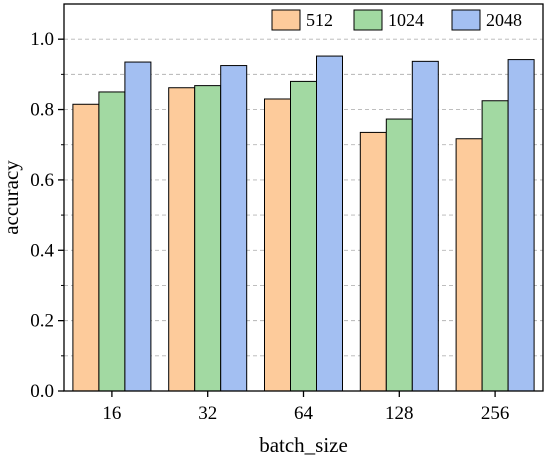 This screenshot has height=462, width=550. I want to click on y-axis-title: accuracy, so click(11, 197).